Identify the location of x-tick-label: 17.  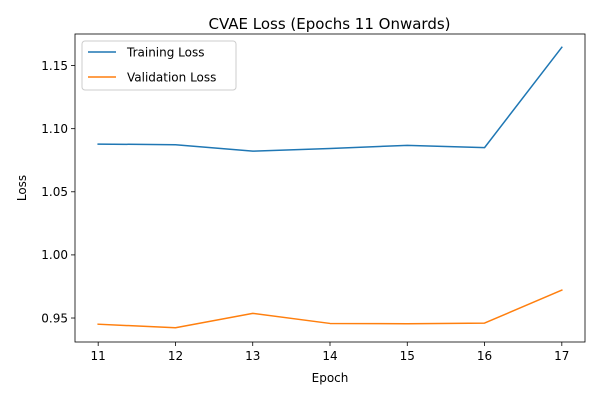
(561, 356).